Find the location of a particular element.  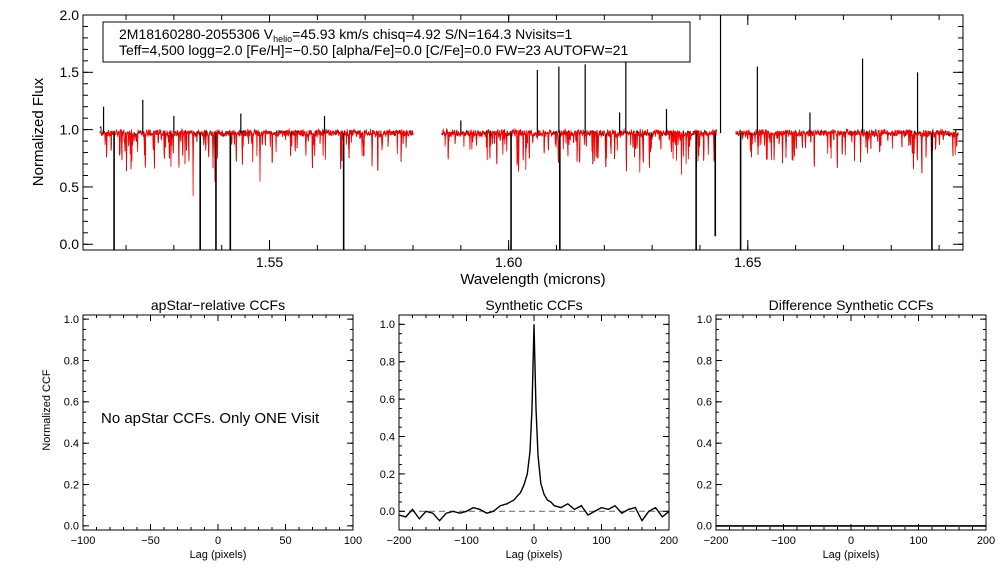

synthetic-ccf-title: Synthetic CCFs is located at coordinates (533, 305).